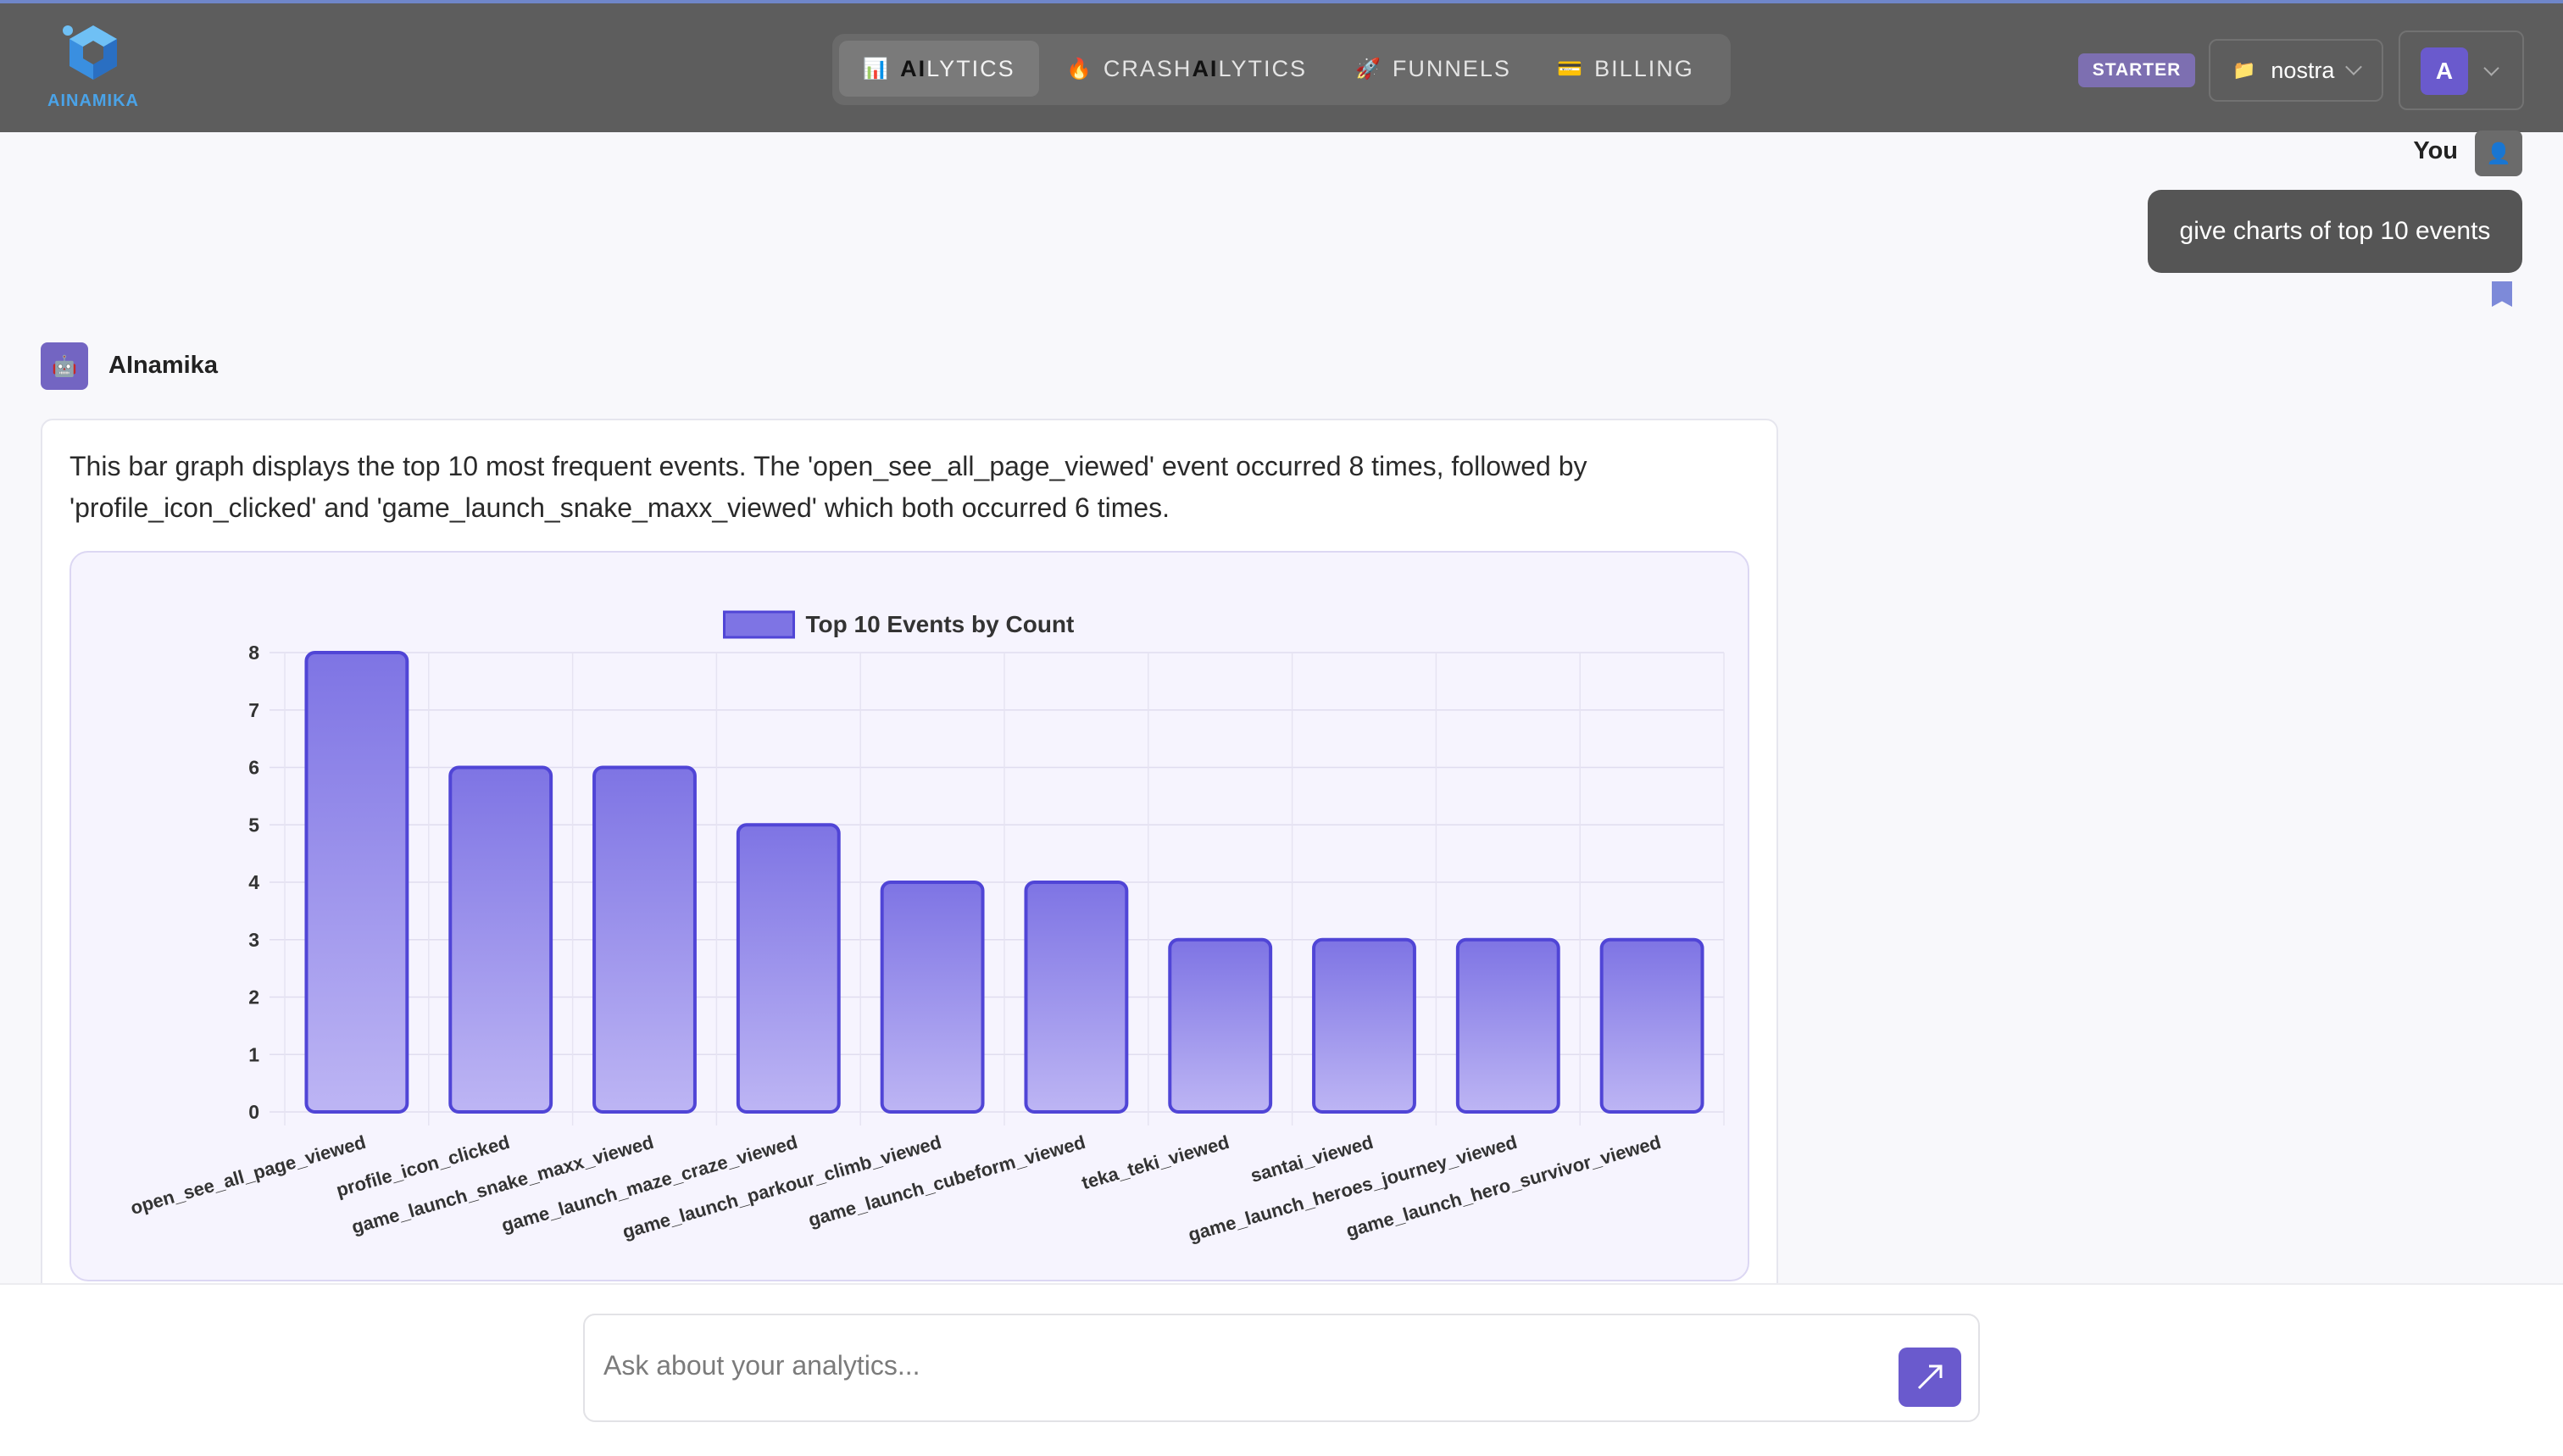  What do you see at coordinates (356, 882) in the screenshot?
I see `bar-open_see_all_page_viewed` at bounding box center [356, 882].